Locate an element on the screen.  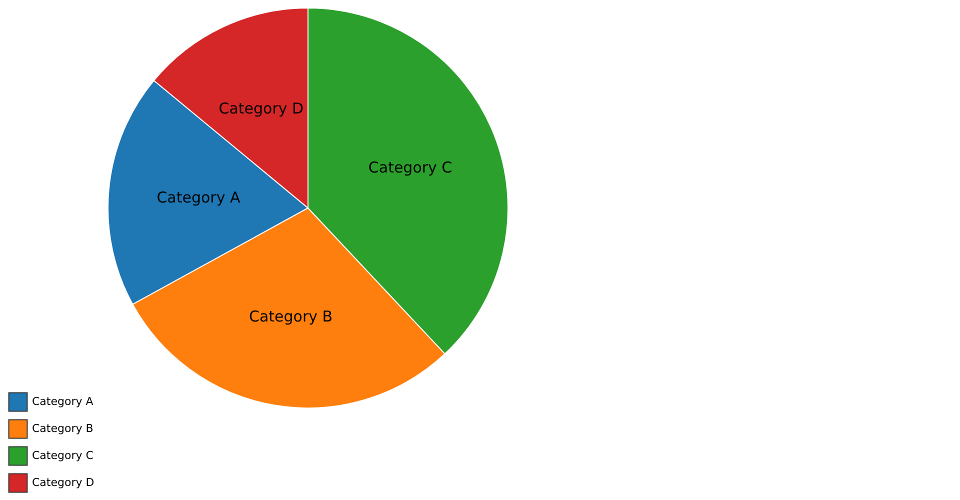
legend-label: Category C is located at coordinates (63, 455).